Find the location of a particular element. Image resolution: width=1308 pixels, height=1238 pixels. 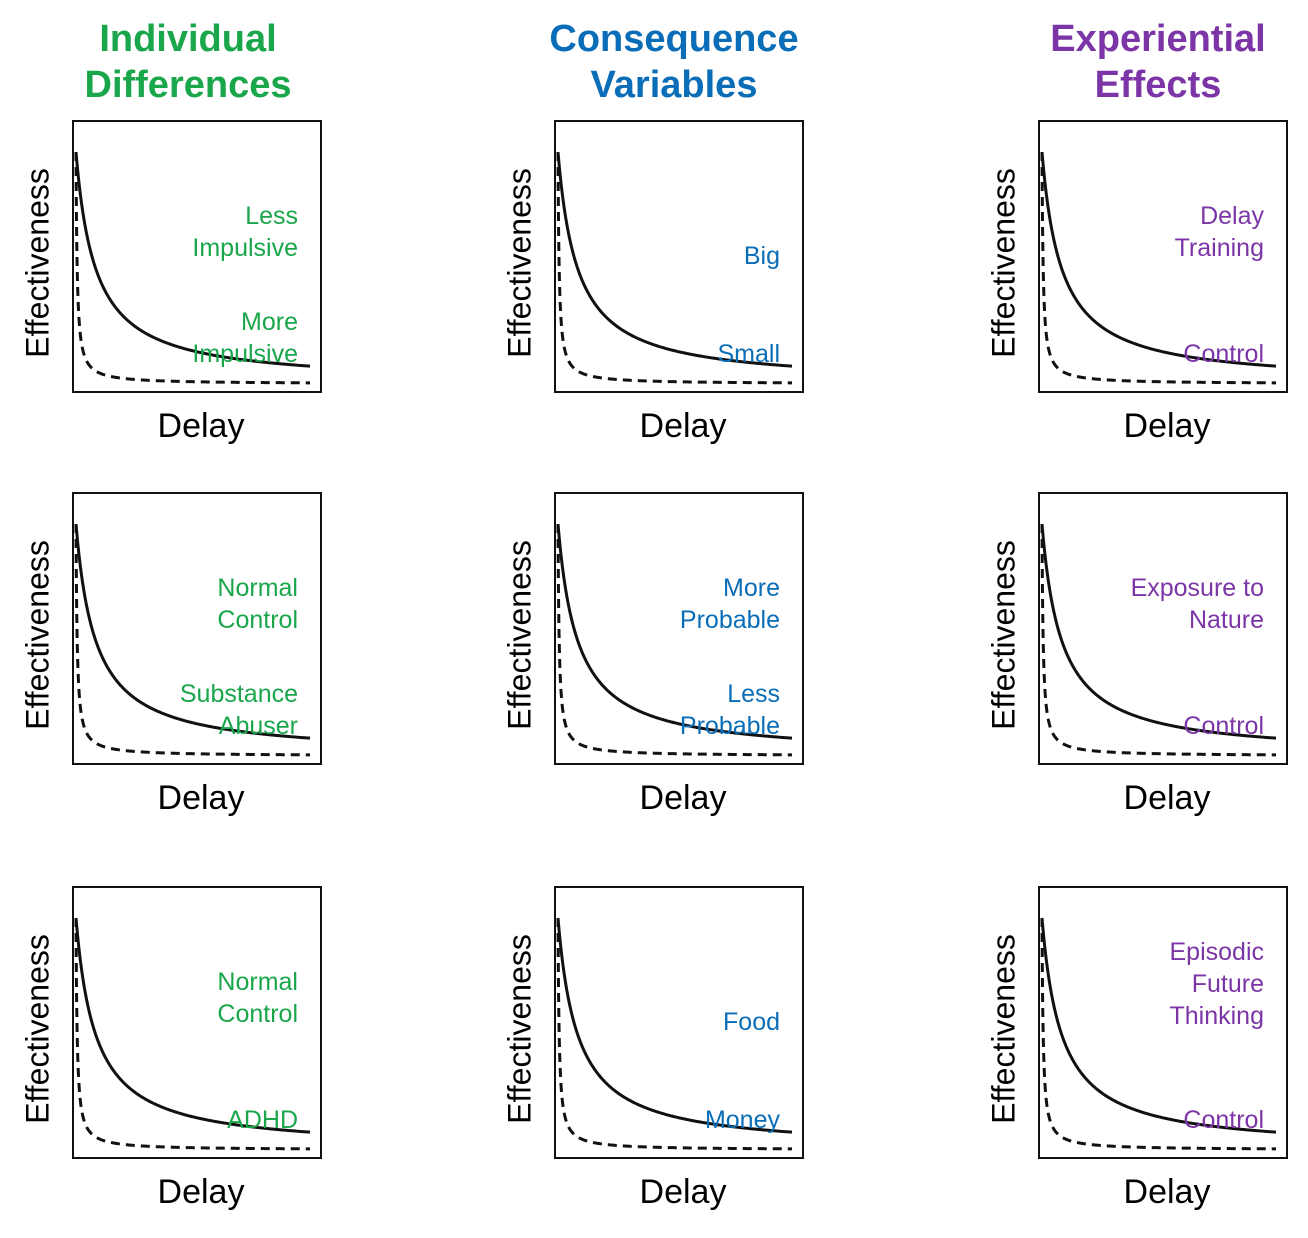

series-label-line: Money is located at coordinates (742, 1120).